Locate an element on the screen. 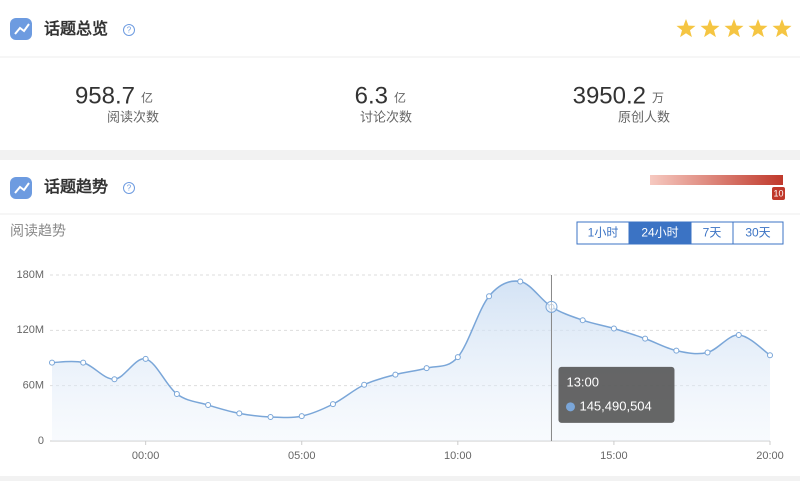  y-tick-label: 0 is located at coordinates (41, 441).